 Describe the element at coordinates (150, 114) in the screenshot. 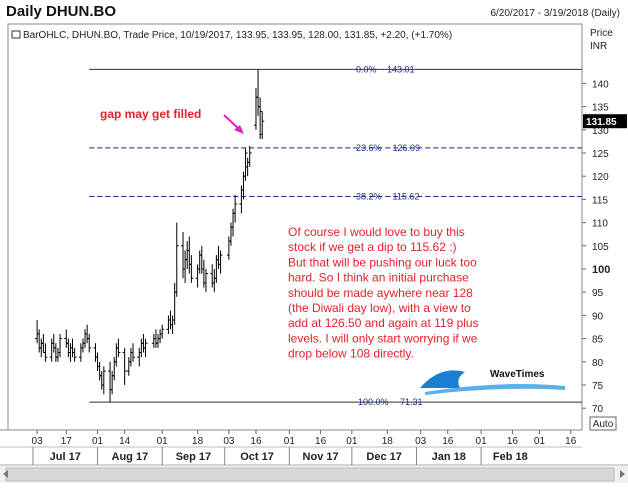

I see `annotation: gap may get filled` at that location.